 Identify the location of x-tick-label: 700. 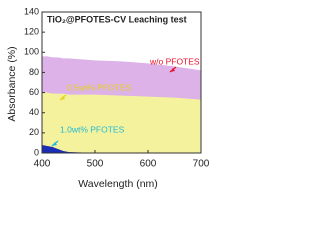
(201, 164).